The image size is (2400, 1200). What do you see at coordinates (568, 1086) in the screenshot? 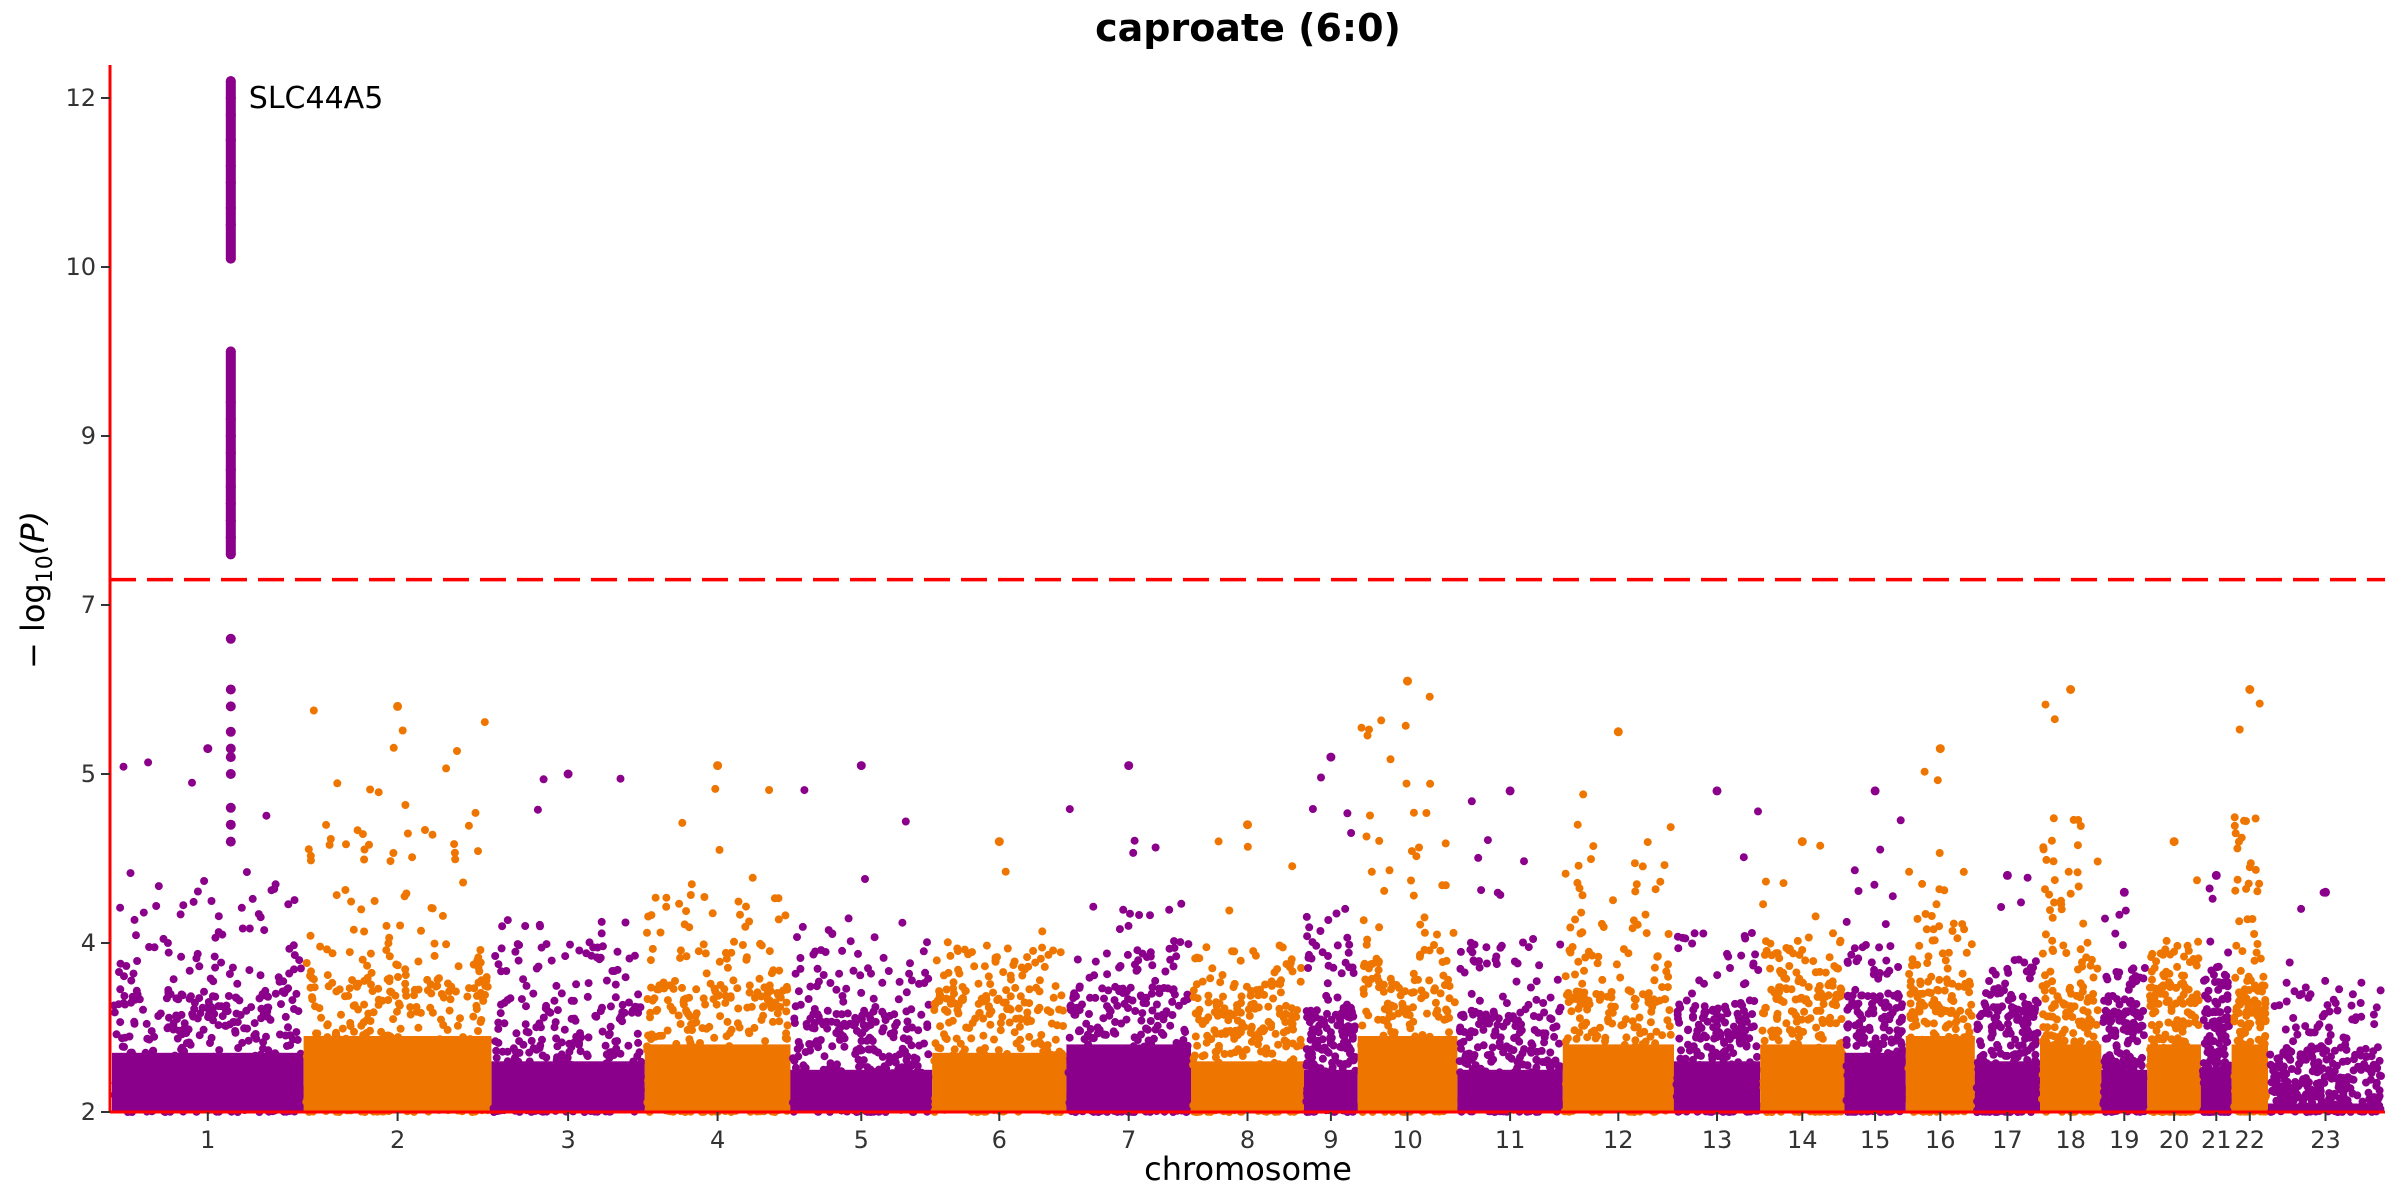
I see `chromosome-3-dense-band` at bounding box center [568, 1086].